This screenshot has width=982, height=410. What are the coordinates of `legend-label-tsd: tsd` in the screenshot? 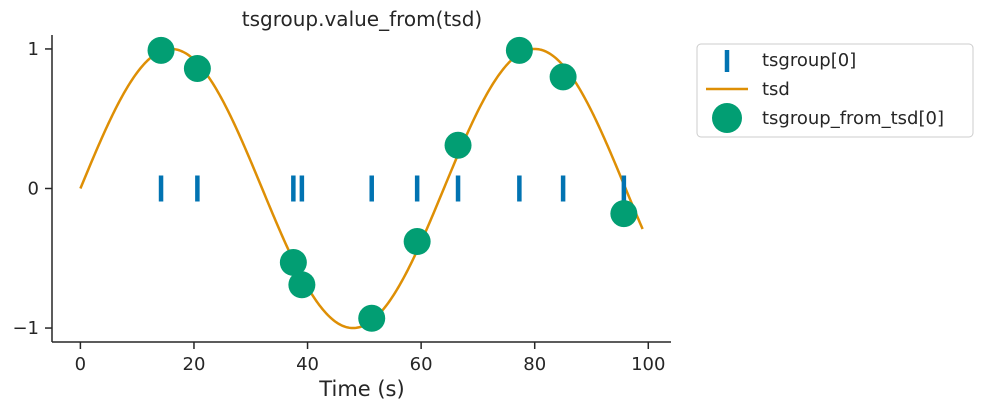 It's located at (776, 89).